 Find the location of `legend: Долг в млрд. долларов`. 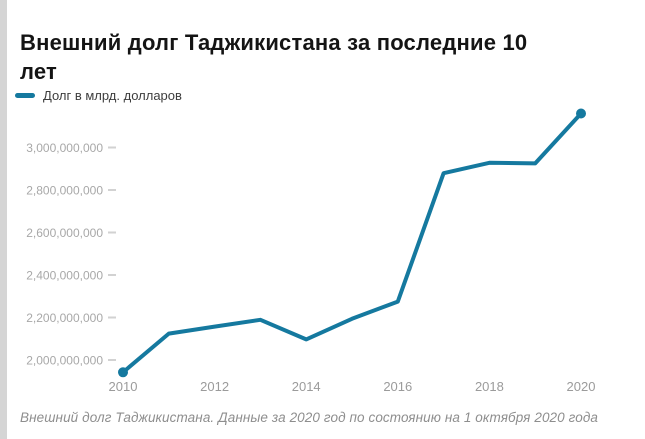

legend: Долг в млрд. долларов is located at coordinates (98, 95).